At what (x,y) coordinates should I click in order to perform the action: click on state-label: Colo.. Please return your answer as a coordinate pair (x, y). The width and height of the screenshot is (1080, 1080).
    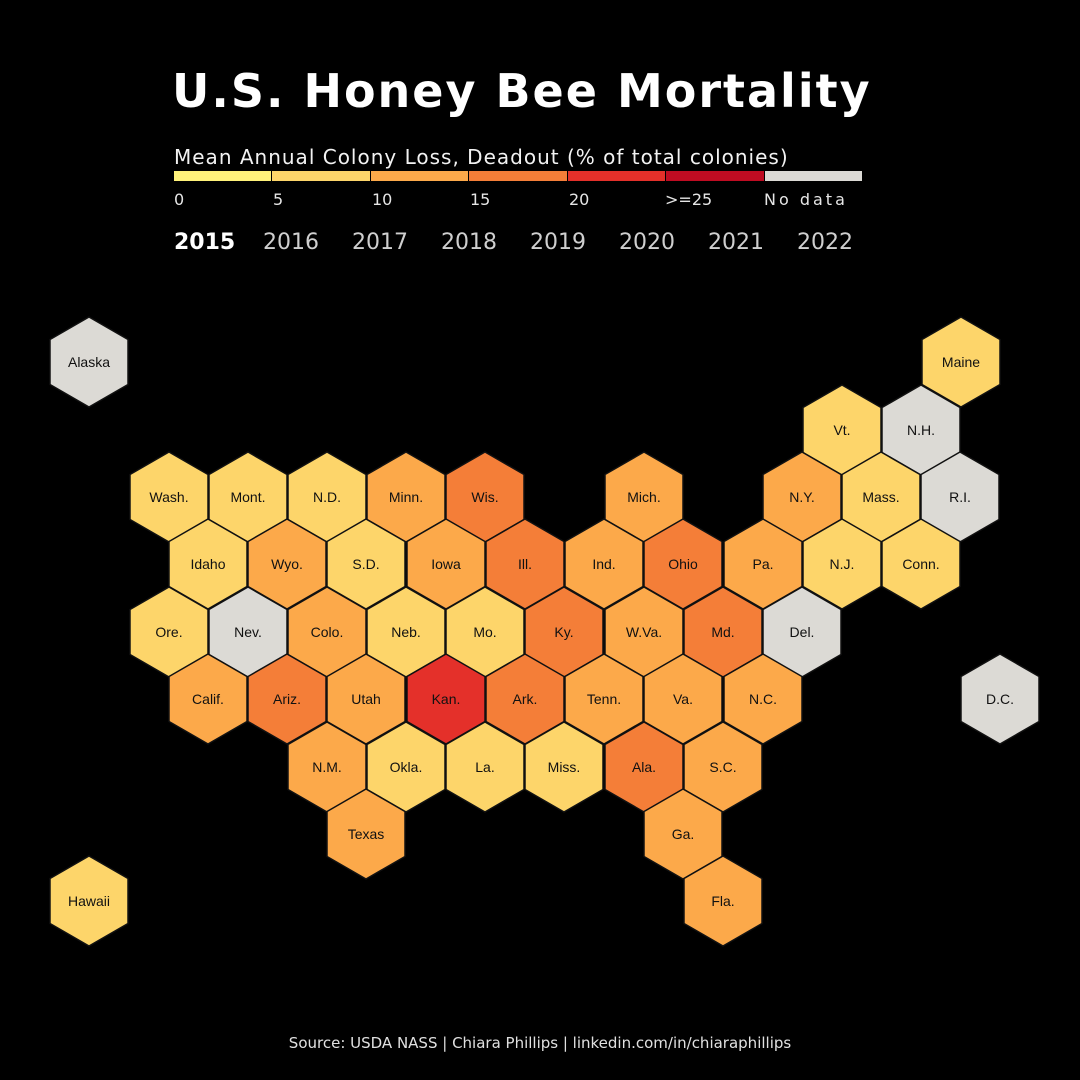
    Looking at the image, I should click on (327, 632).